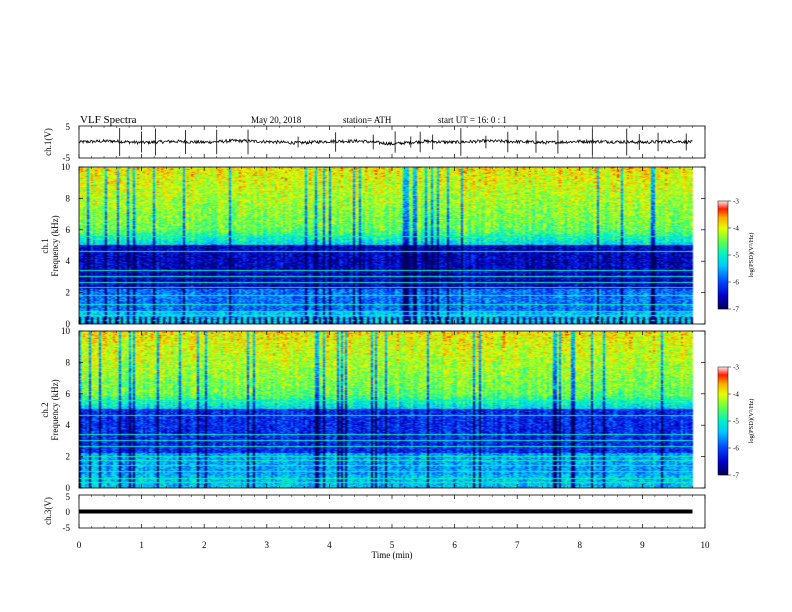 The height and width of the screenshot is (612, 792). I want to click on ch2-colorbar-label: log(PSD)(V²/Hz), so click(751, 421).